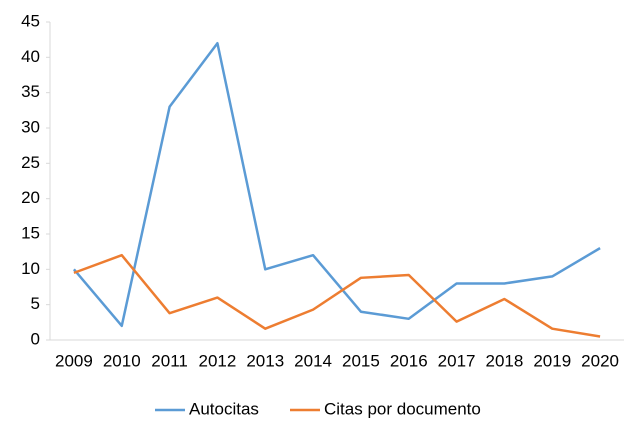  I want to click on x-tick-label: 2017, so click(457, 360).